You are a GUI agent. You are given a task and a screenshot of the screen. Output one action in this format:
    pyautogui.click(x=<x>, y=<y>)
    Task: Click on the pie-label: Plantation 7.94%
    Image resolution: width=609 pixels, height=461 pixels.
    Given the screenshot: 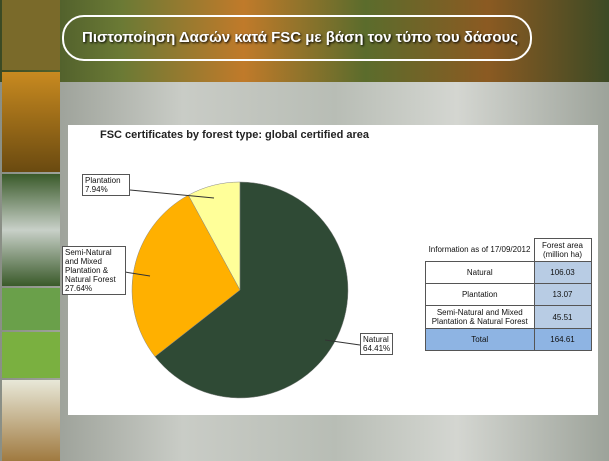 What is the action you would take?
    pyautogui.click(x=106, y=185)
    